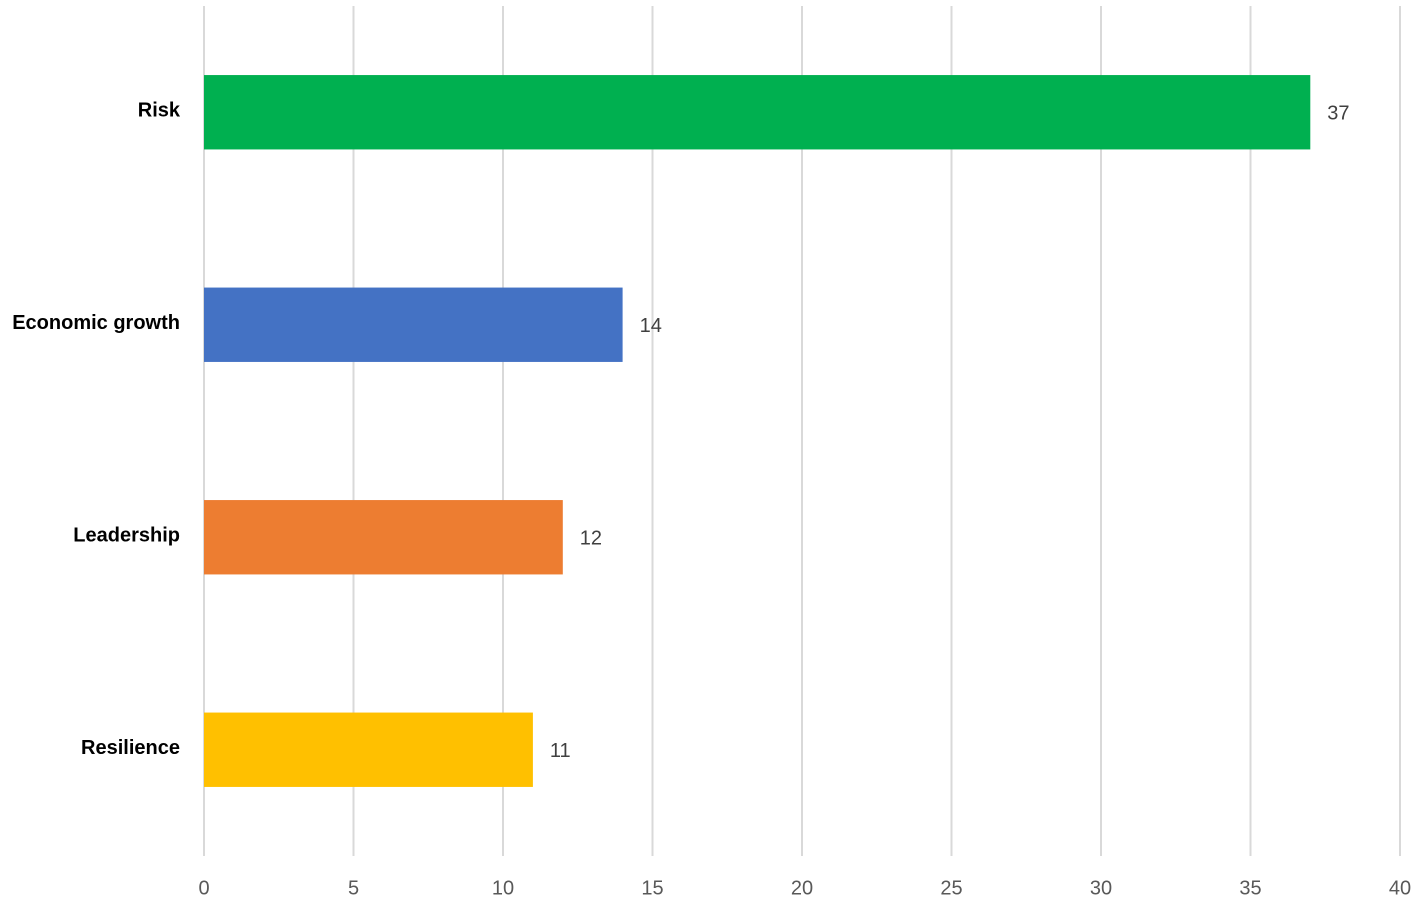  What do you see at coordinates (96, 323) in the screenshot?
I see `y-tick-label: Economic growth` at bounding box center [96, 323].